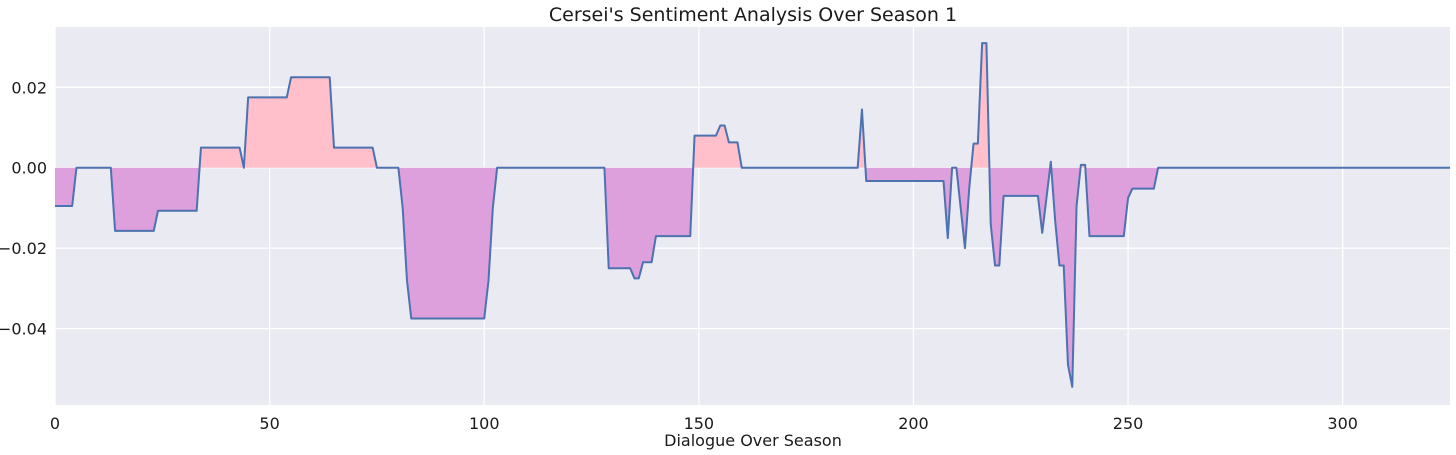  What do you see at coordinates (1342, 423) in the screenshot?
I see `x-tick-label: 300` at bounding box center [1342, 423].